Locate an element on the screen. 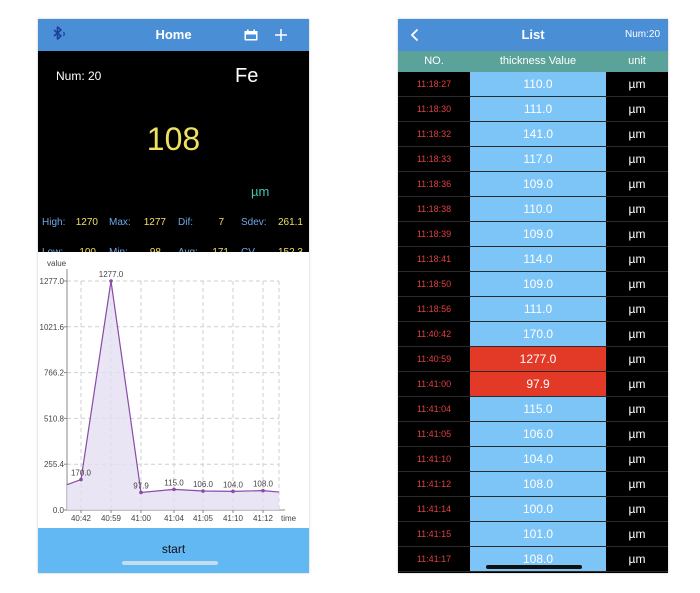 The height and width of the screenshot is (593, 700). col-thickness-value: thickness Value is located at coordinates (538, 61).